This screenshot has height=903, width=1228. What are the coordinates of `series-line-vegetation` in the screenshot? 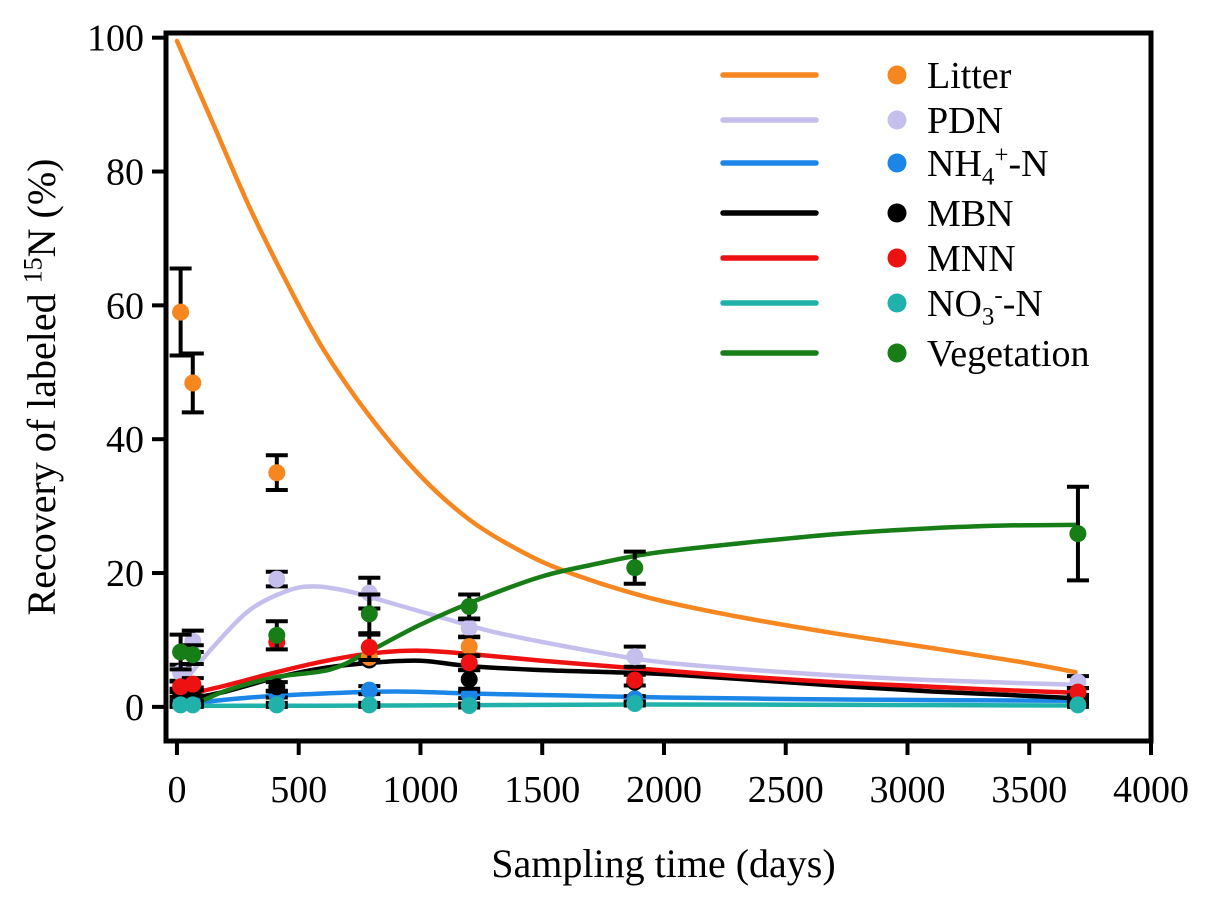 It's located at (633, 615).